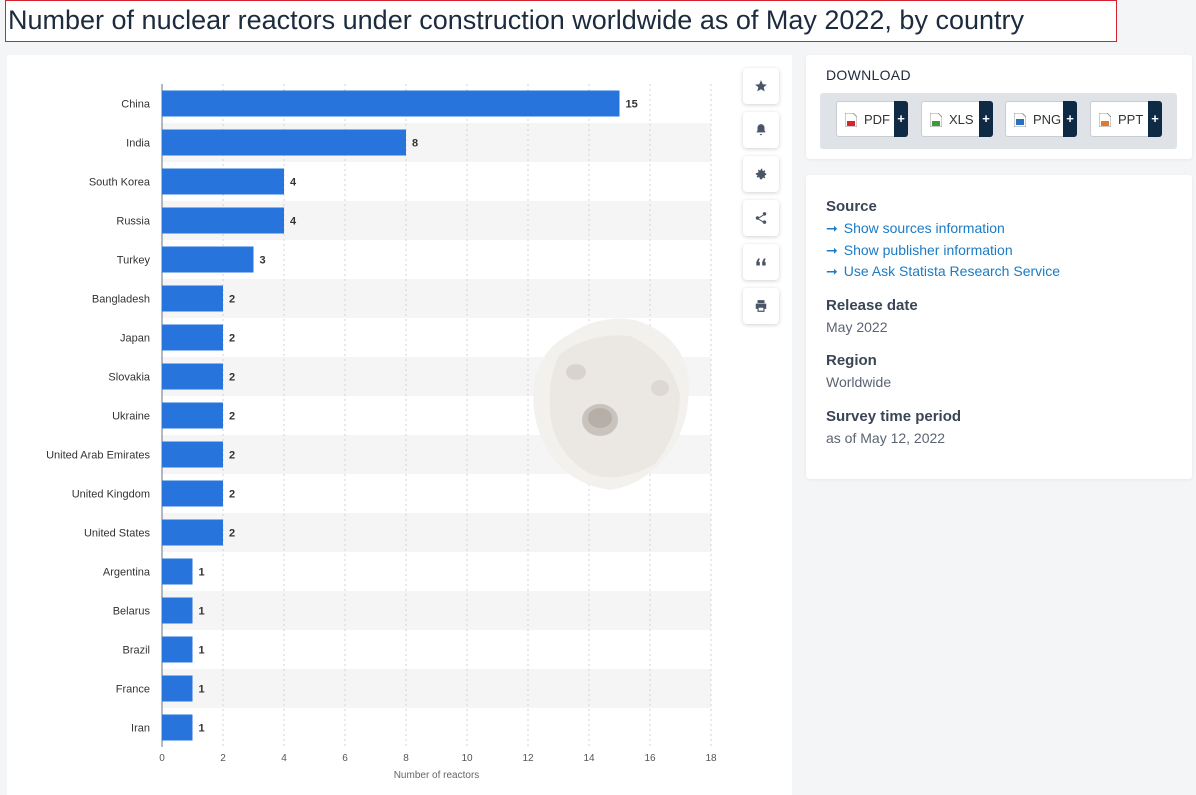 The image size is (1196, 795). I want to click on gear-icon, so click(761, 174).